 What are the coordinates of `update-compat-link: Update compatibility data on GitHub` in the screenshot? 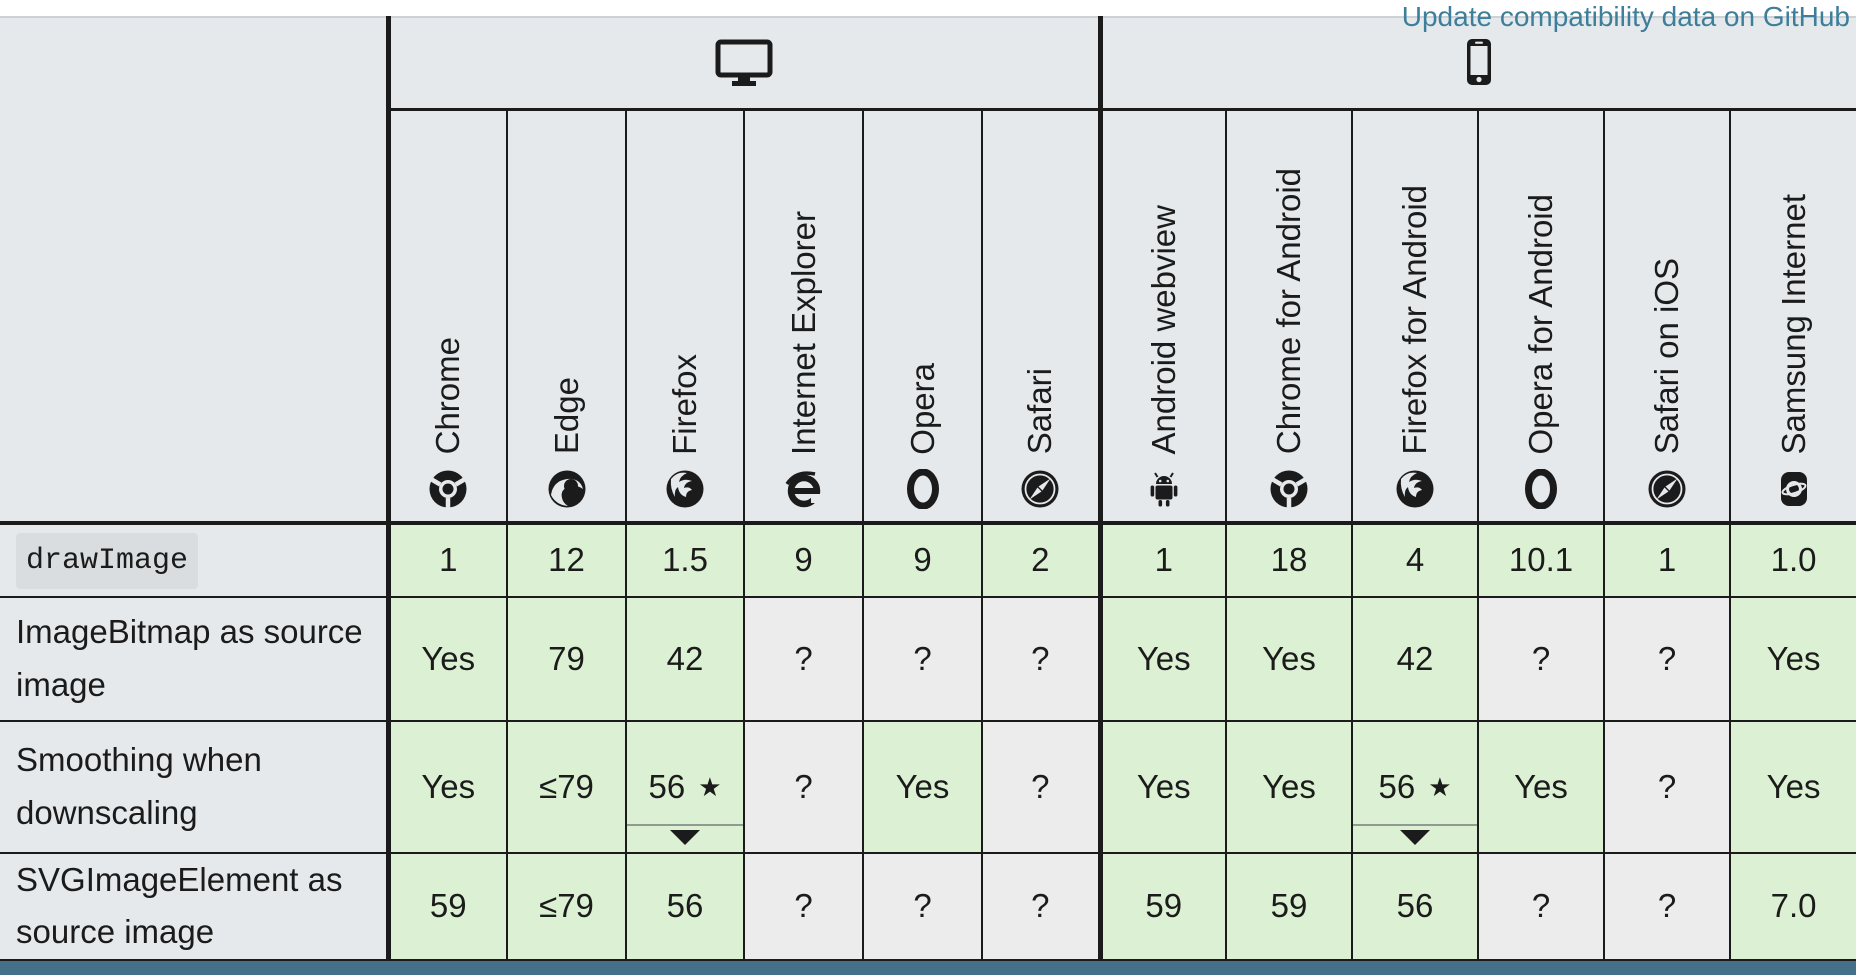 It's located at (1625, 16).